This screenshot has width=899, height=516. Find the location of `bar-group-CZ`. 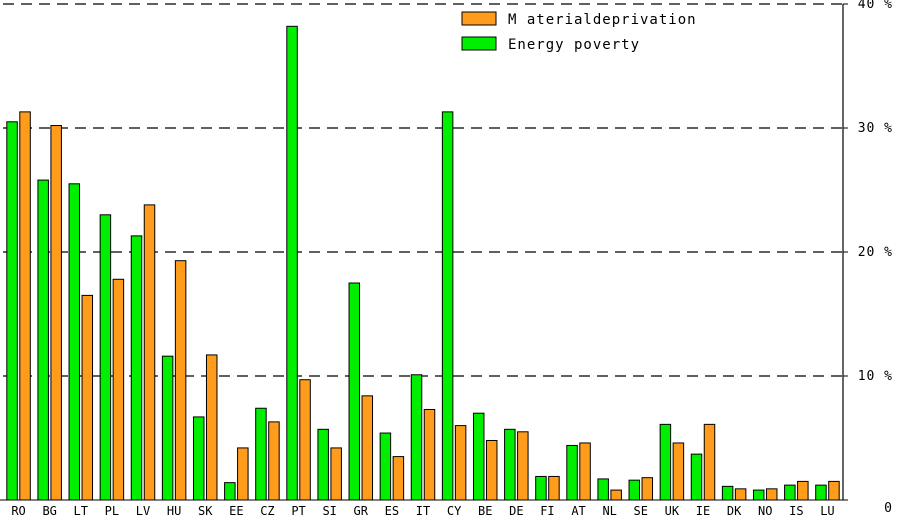

bar-group-CZ is located at coordinates (267, 454).